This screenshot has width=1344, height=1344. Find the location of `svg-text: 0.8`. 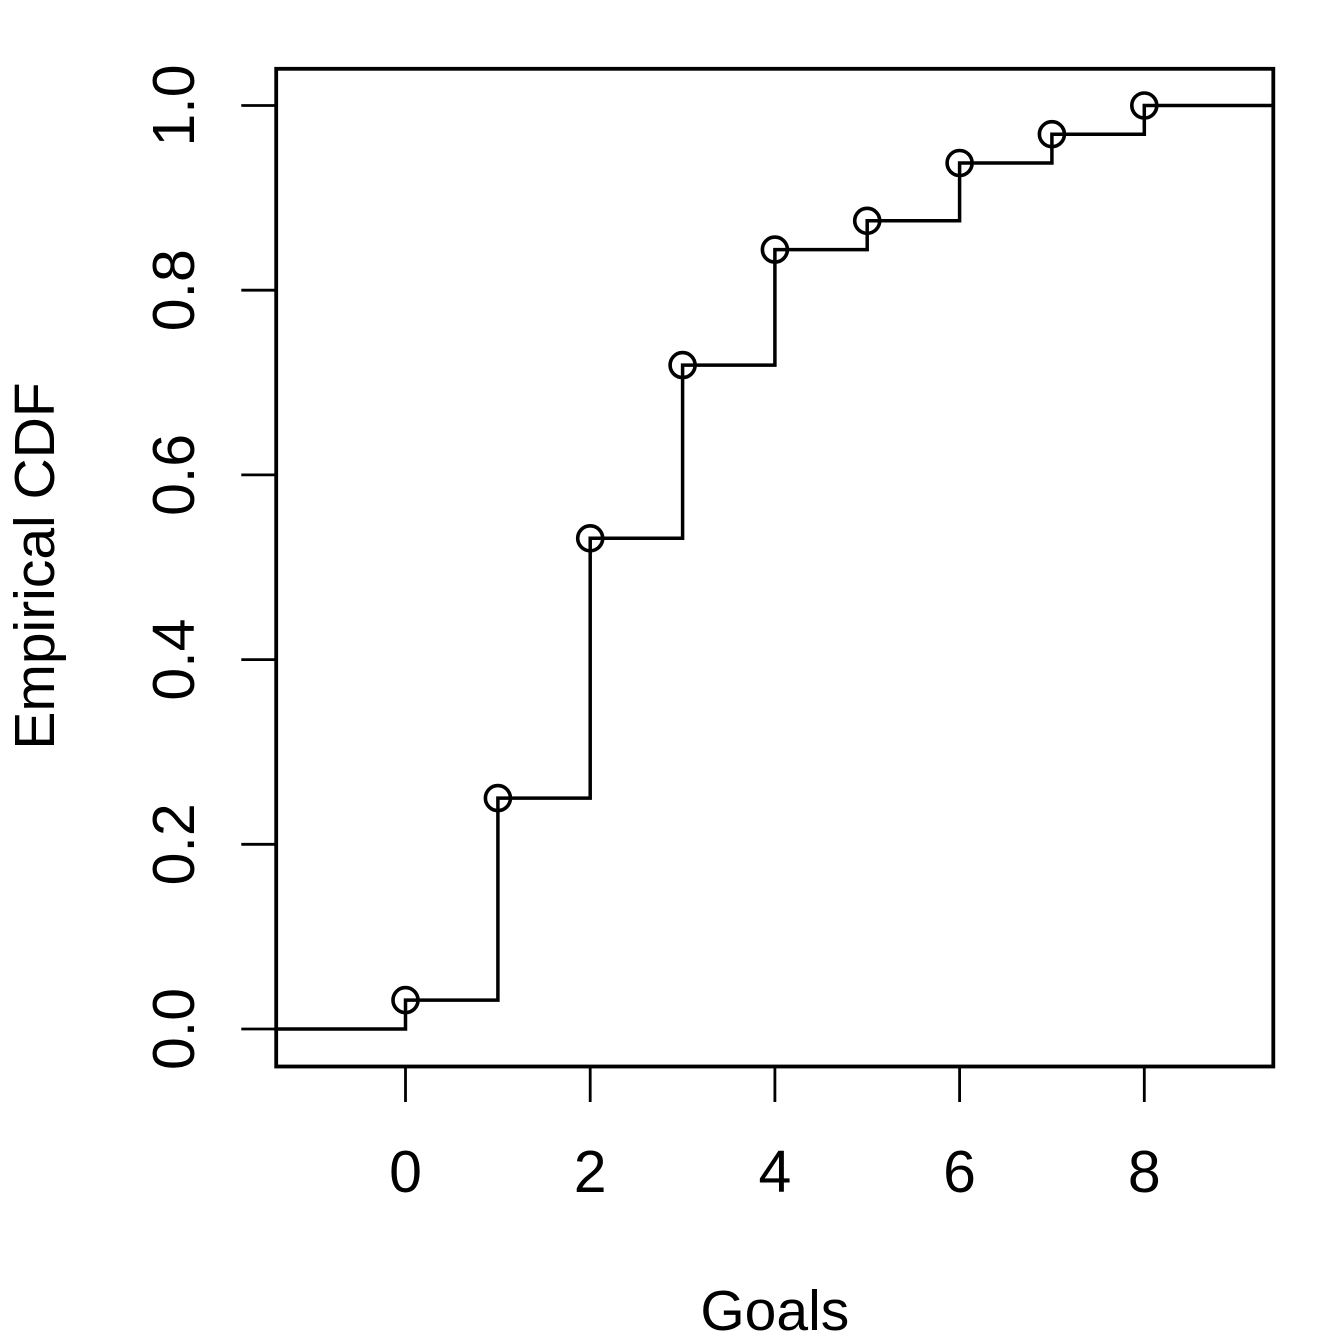

svg-text: 0.8 is located at coordinates (174, 290).